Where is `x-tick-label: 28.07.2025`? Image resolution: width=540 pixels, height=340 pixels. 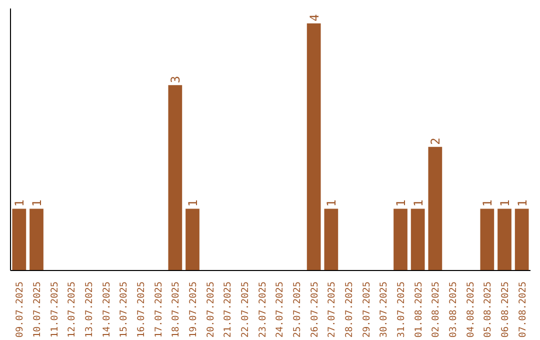 x-tick-label: 28.07.2025 is located at coordinates (349, 309).